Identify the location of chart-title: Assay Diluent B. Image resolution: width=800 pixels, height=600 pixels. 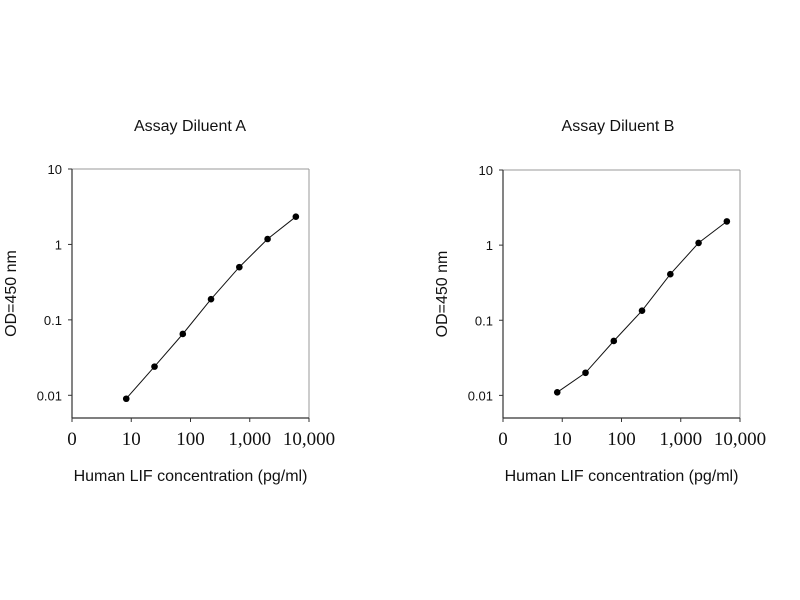
(618, 126).